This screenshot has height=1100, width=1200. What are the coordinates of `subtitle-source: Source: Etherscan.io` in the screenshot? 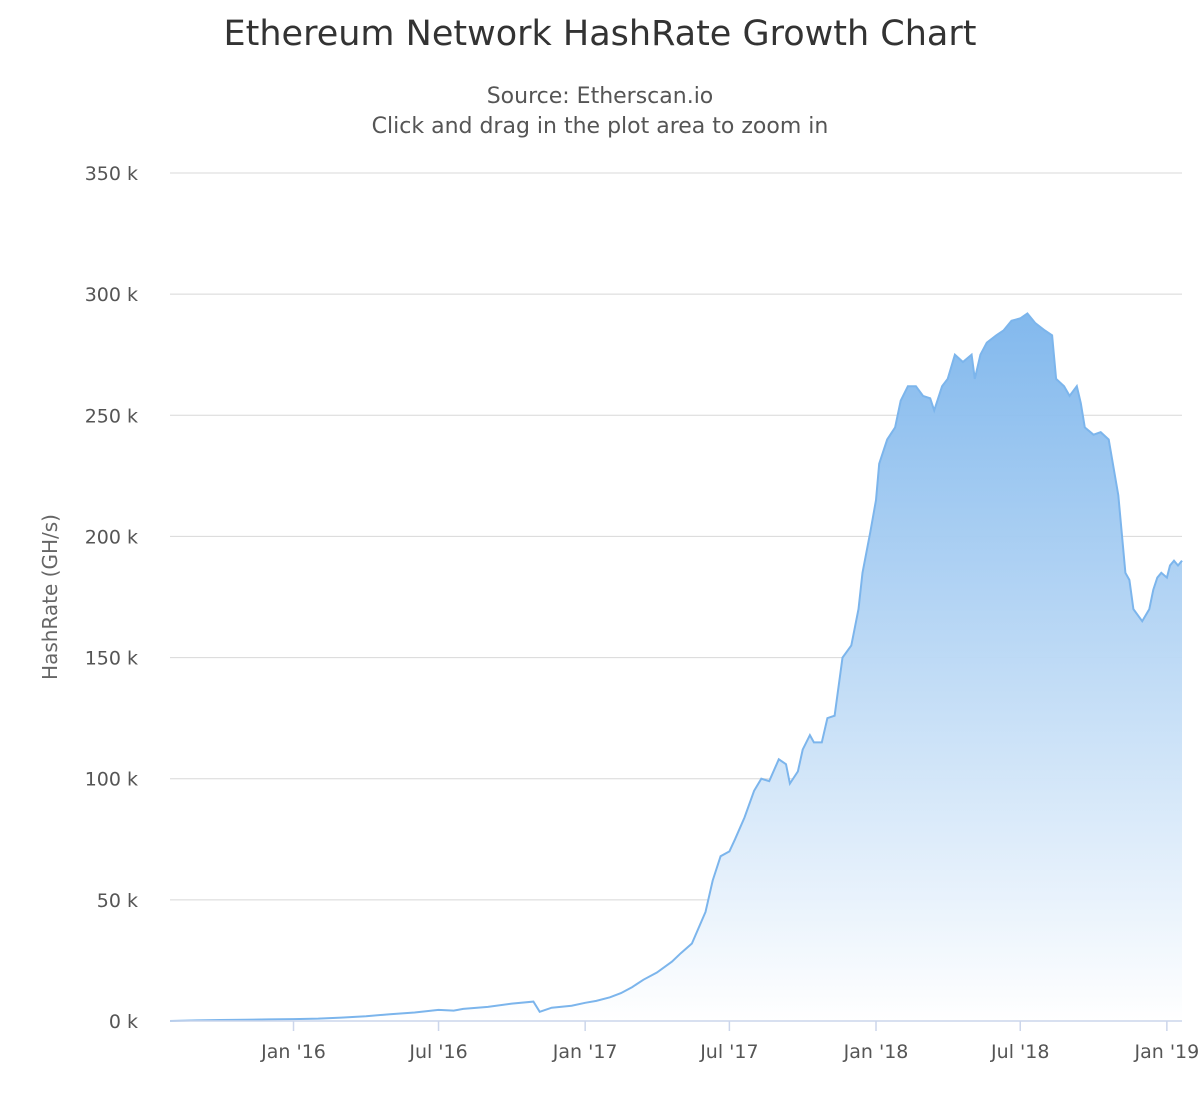 It's located at (600, 96).